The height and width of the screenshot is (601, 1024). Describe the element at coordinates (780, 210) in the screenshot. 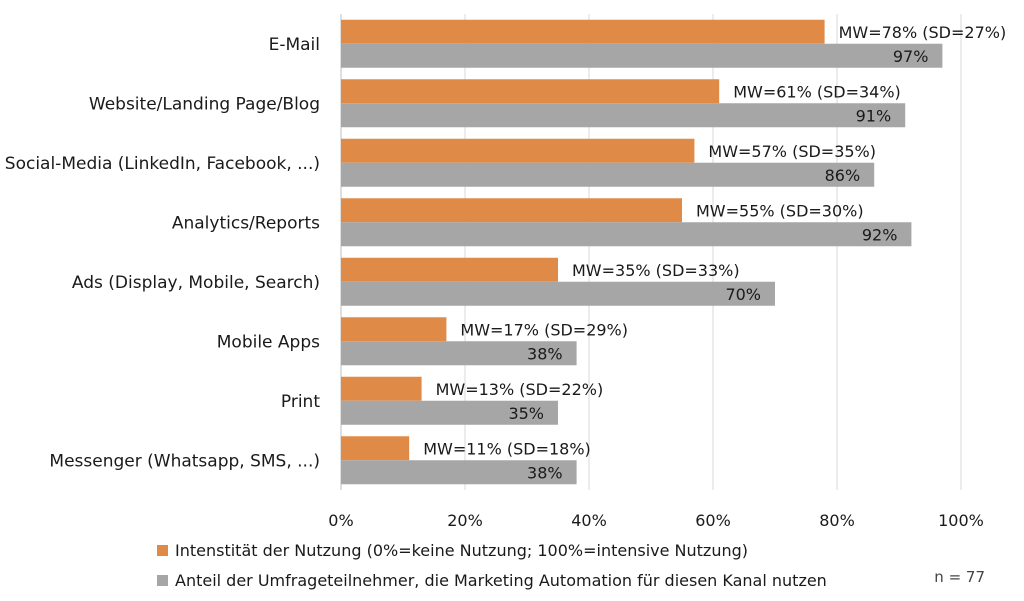

I see `data-label-intensity: MW=55% (SD=30%)` at that location.